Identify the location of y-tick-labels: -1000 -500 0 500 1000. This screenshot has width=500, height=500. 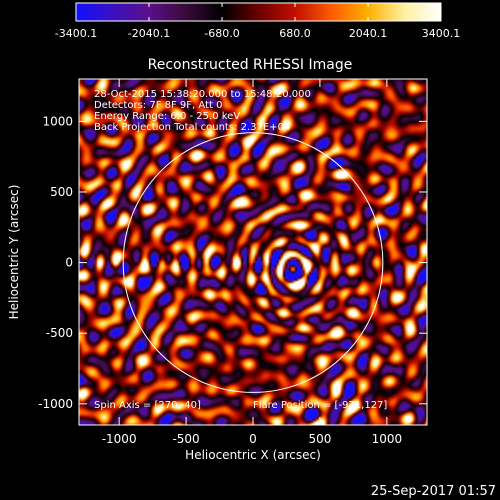
(55, 262).